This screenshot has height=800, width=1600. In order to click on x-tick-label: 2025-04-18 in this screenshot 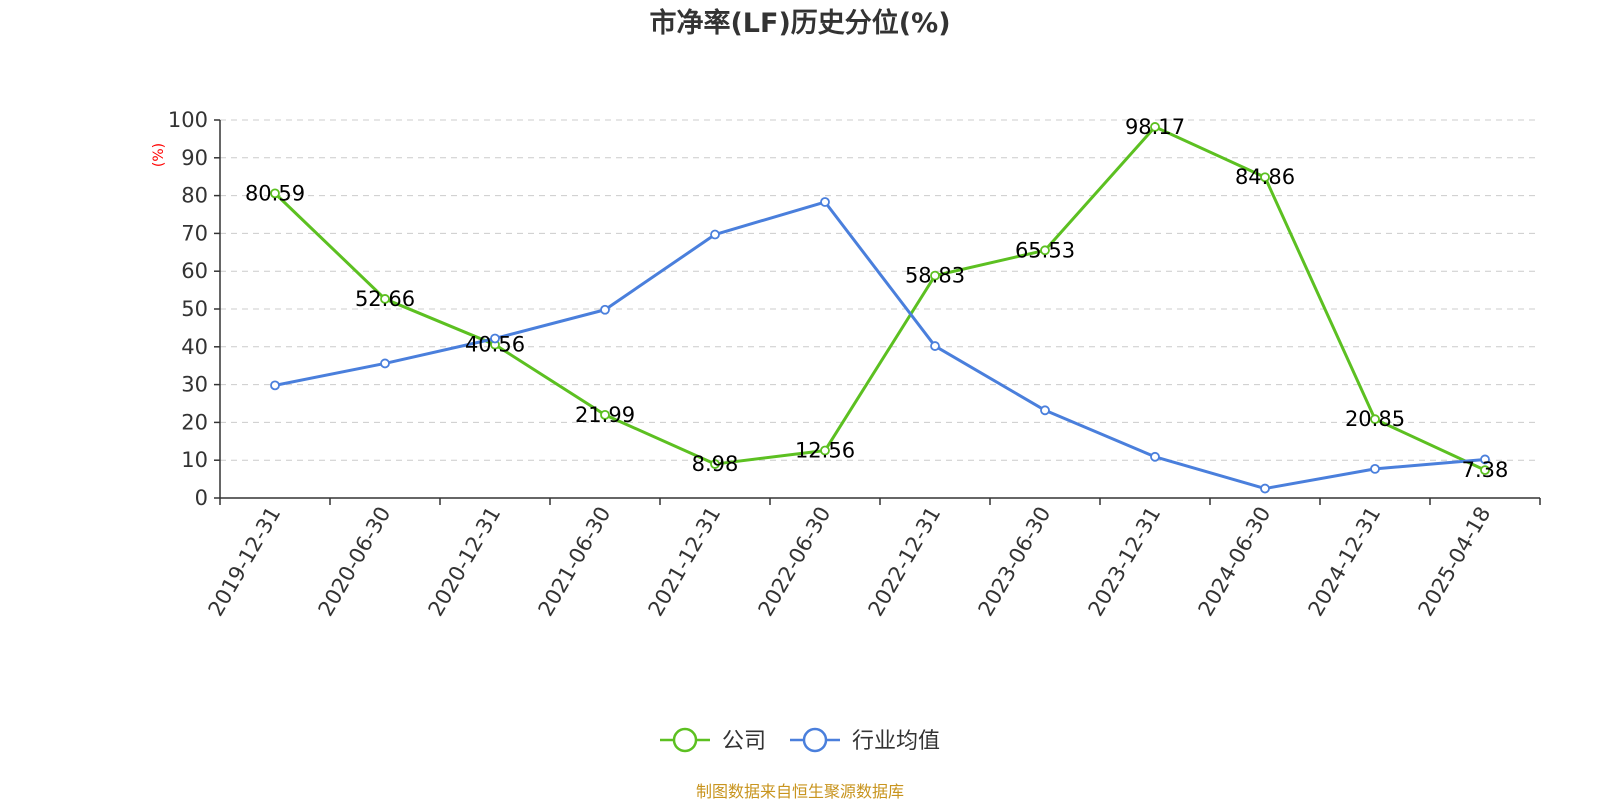, I will do `click(1455, 562)`.